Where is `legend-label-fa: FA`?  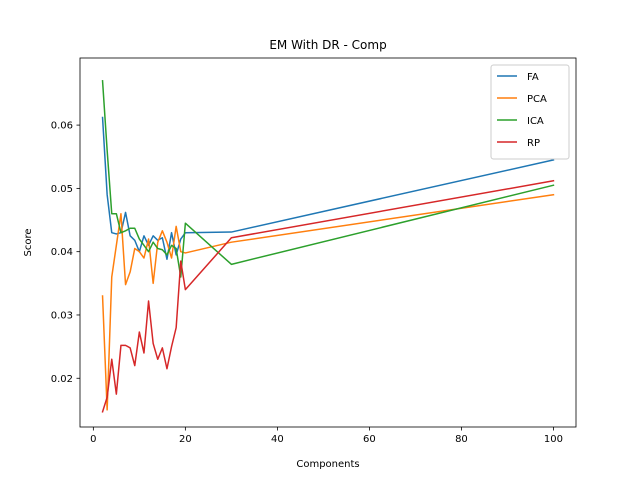
legend-label-fa: FA is located at coordinates (533, 77).